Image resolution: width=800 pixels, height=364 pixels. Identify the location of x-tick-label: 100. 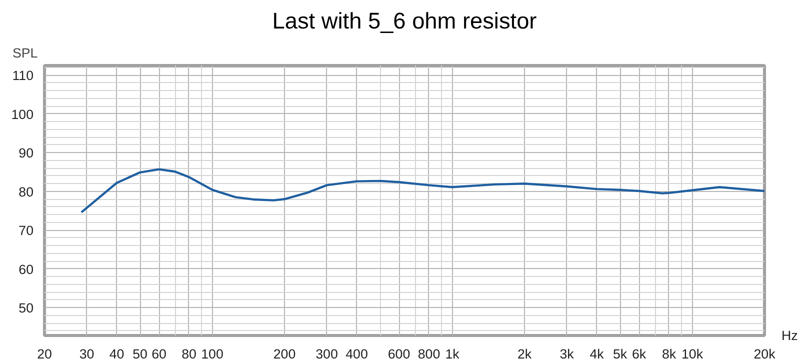
(212, 354).